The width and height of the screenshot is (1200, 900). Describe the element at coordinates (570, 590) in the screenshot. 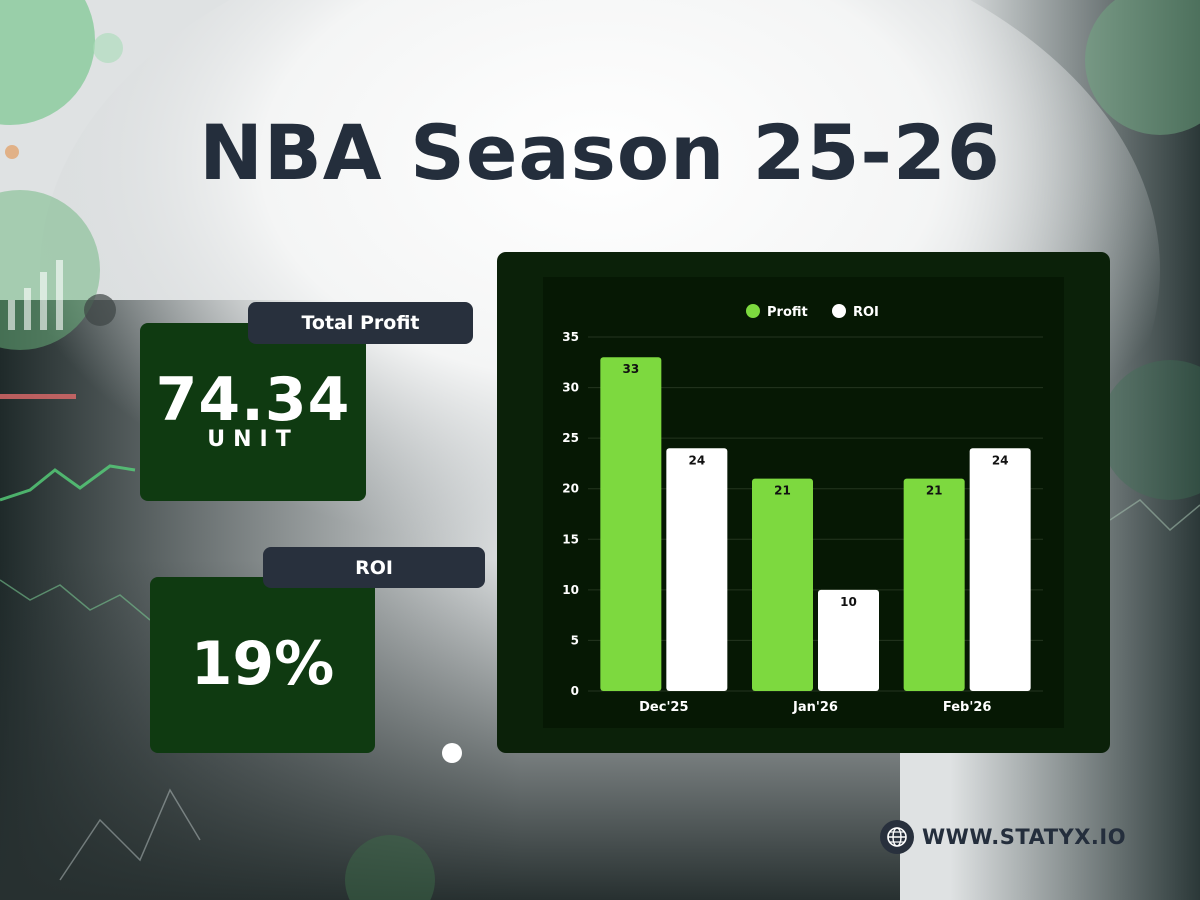

I see `y-tick-label: 10` at that location.